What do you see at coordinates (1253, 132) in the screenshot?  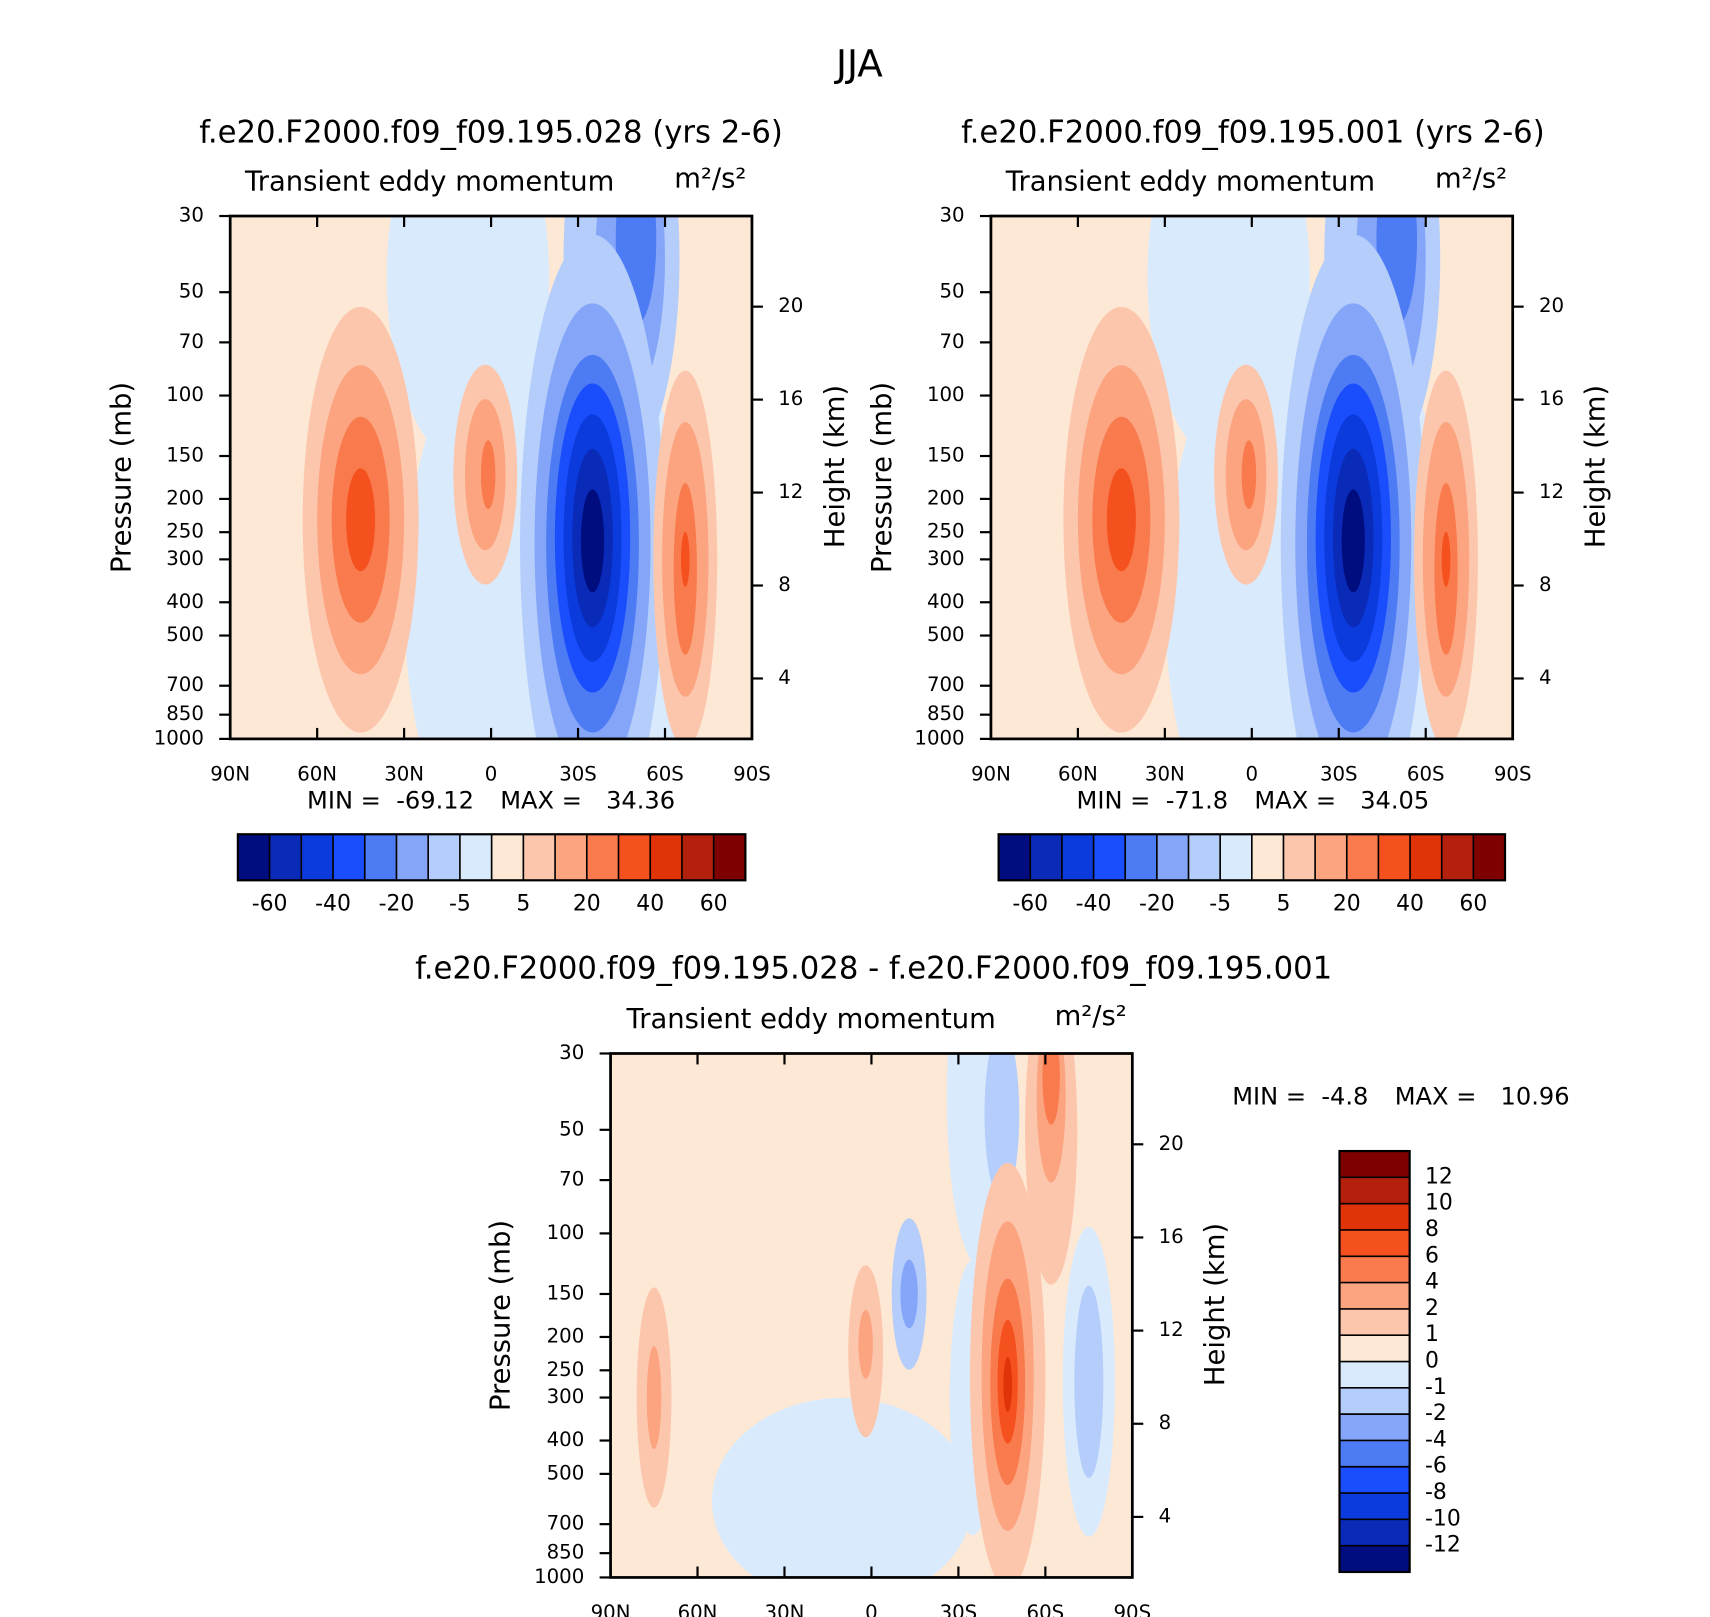 I see `panel-title: f.e20.F2000.f09_f09.195.001 (yrs 2-6)` at bounding box center [1253, 132].